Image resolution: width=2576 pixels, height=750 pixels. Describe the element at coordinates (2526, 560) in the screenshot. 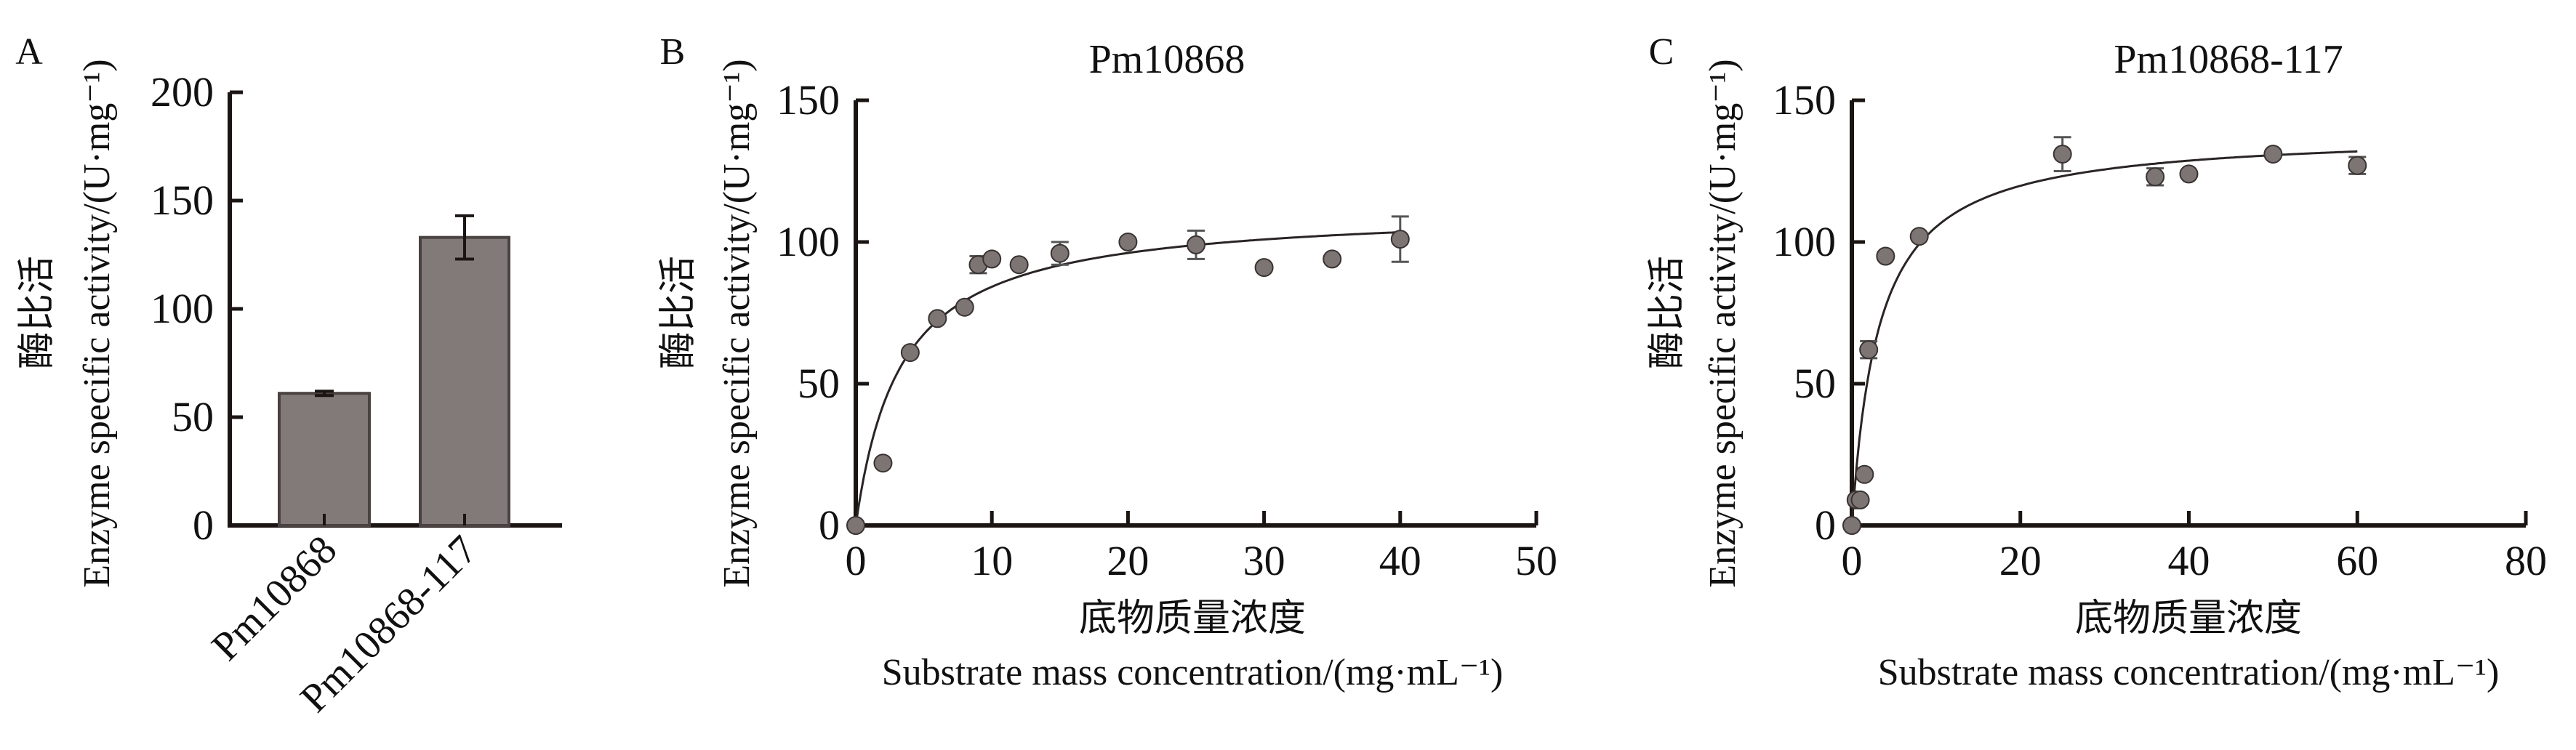

I see `x-tick-label: 80` at that location.